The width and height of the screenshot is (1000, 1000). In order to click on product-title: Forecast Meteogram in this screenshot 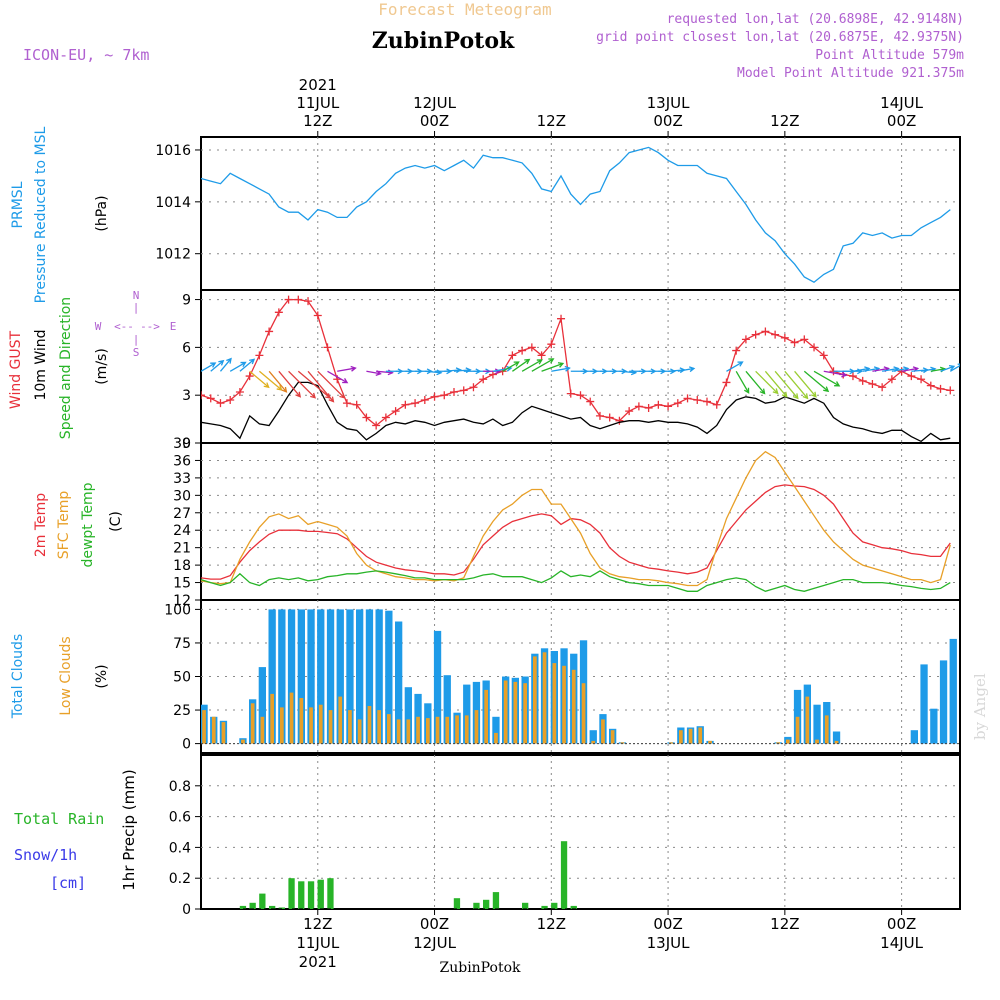, I will do `click(464, 9)`.